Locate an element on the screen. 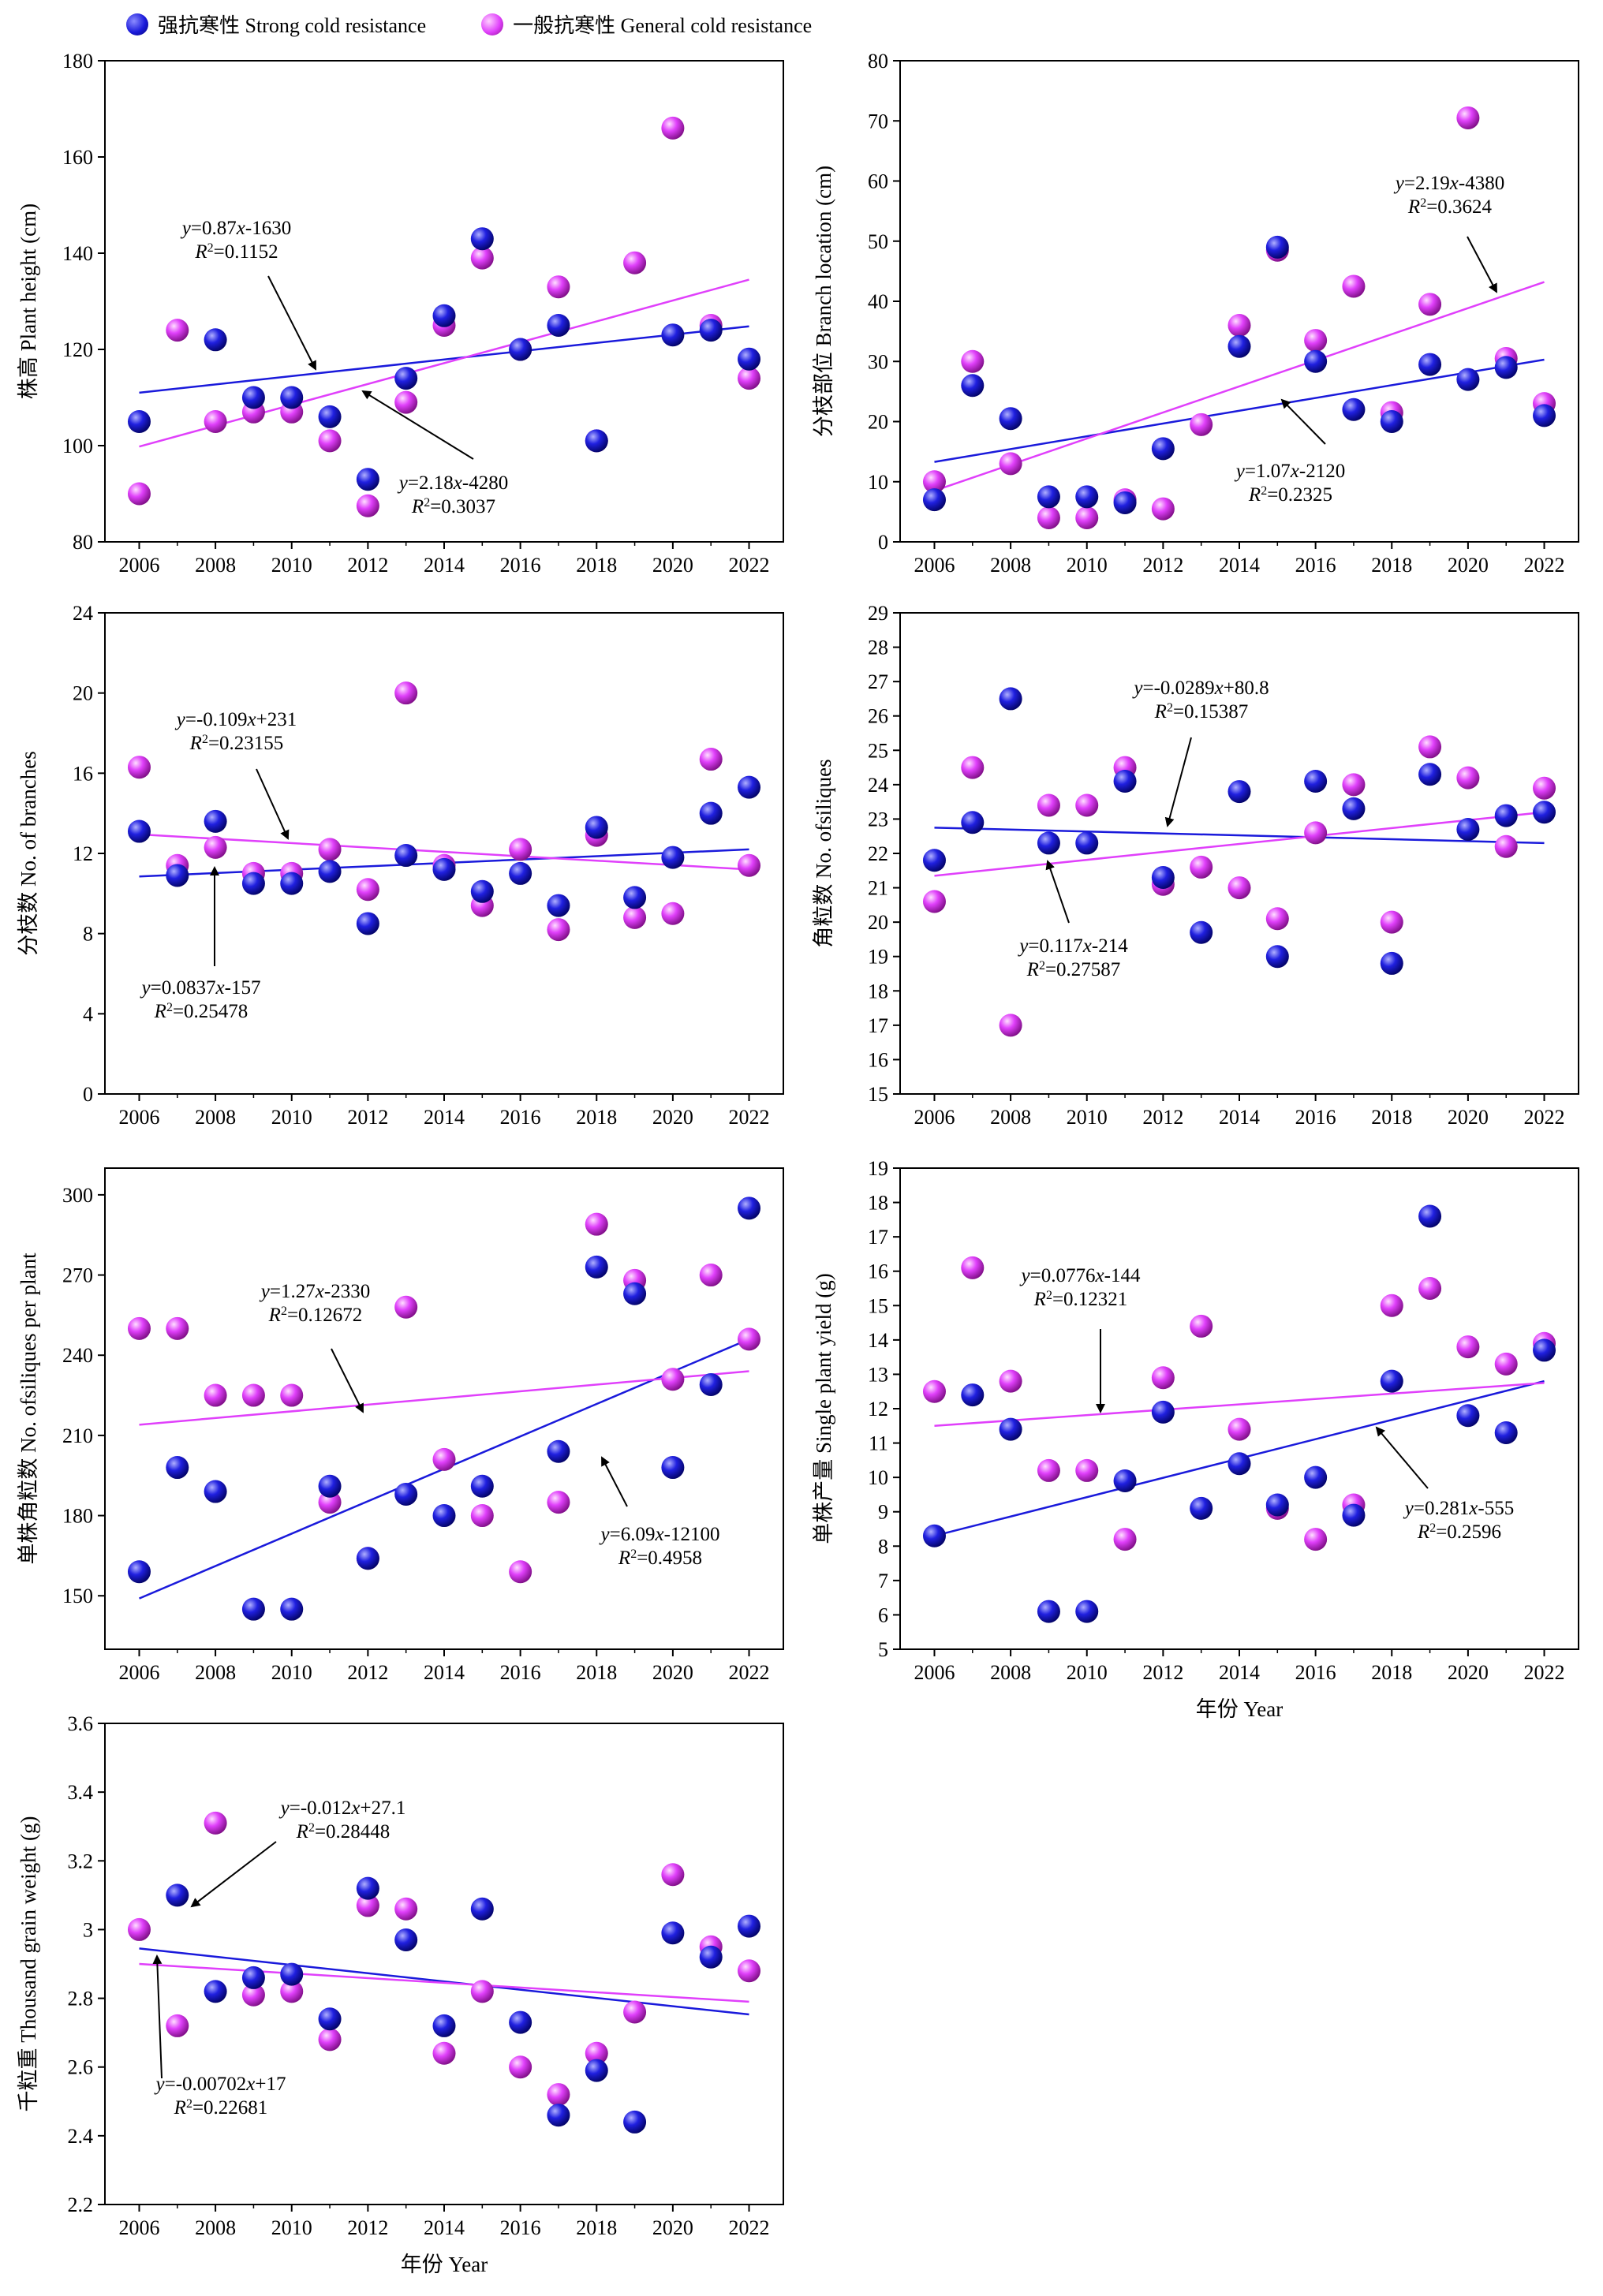  y-tick-label: 2.8 is located at coordinates (81, 1999).